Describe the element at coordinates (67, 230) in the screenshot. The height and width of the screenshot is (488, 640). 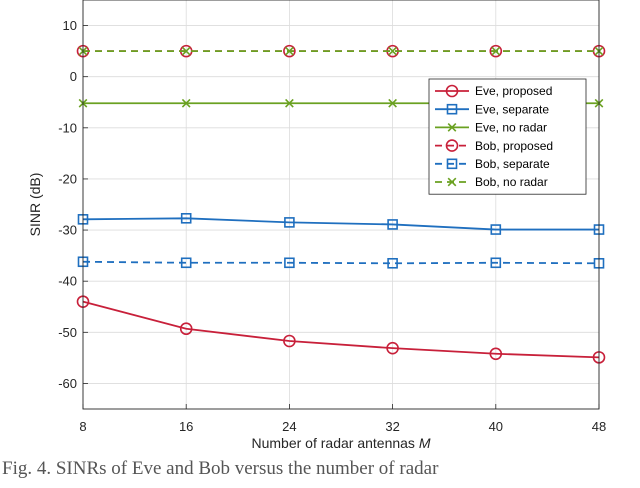
I see `y-tick-label: -30` at that location.